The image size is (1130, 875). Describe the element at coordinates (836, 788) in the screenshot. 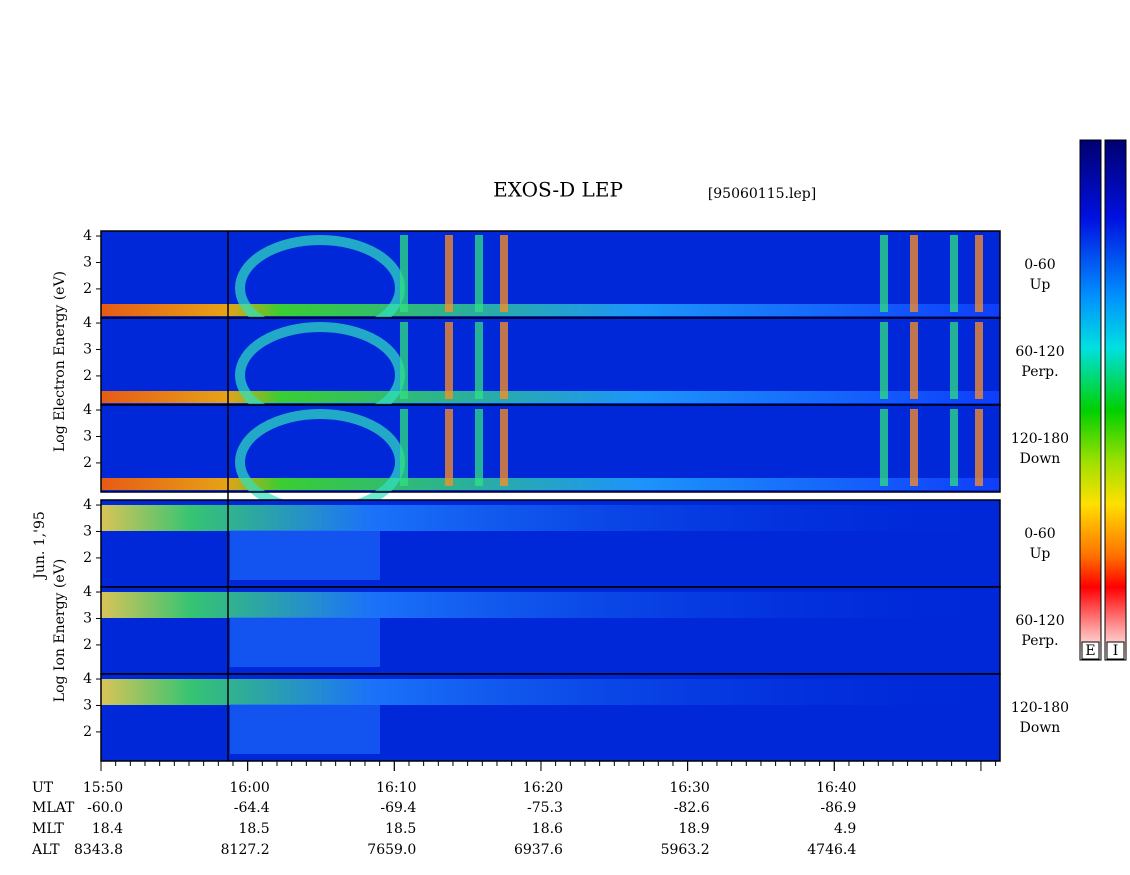

I see `x-tick-label: 16:40` at that location.